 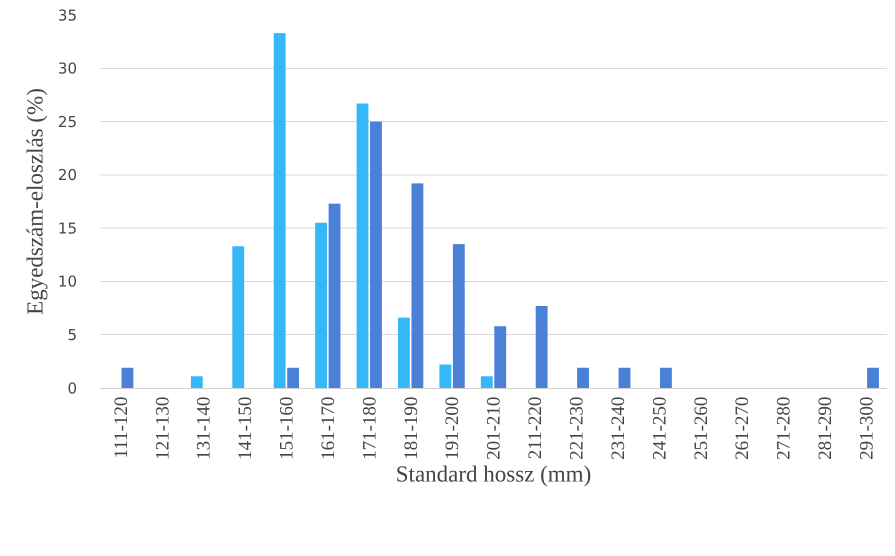 I want to click on y-tick-label: 0, so click(x=72, y=388).